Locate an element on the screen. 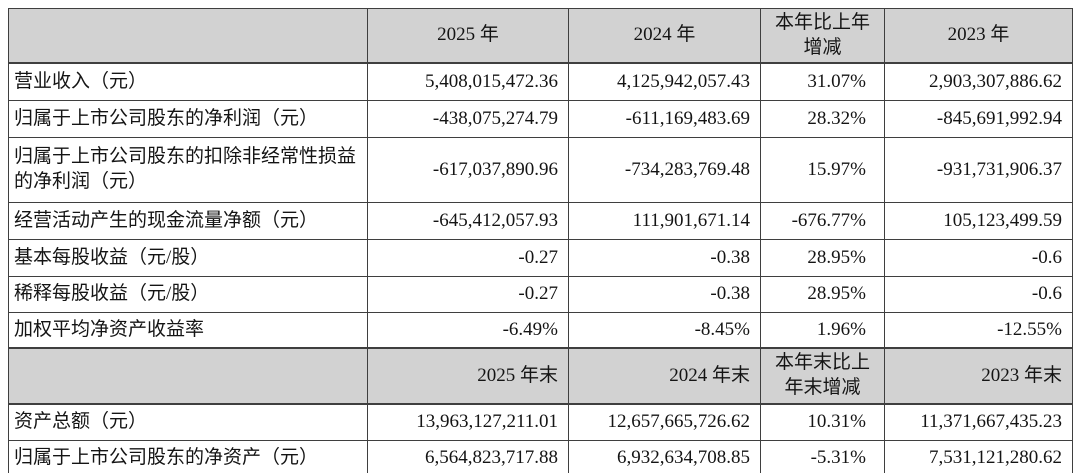 Image resolution: width=1080 pixels, height=473 pixels. row-label: 基本每股收益（元/股） is located at coordinates (188, 257).